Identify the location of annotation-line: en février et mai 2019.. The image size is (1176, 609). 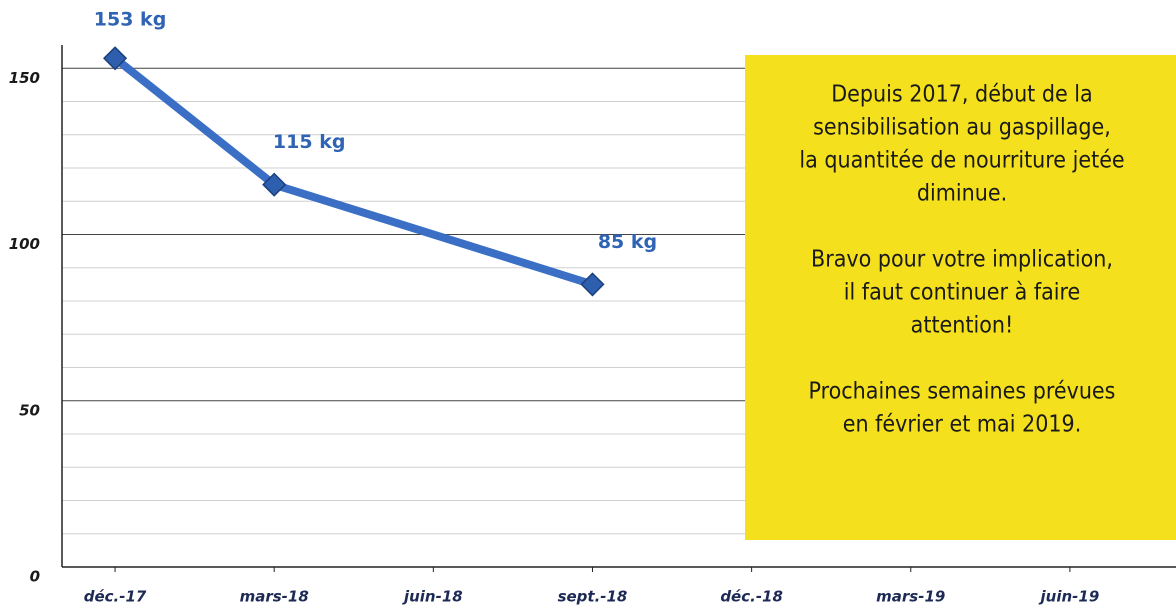
(962, 425).